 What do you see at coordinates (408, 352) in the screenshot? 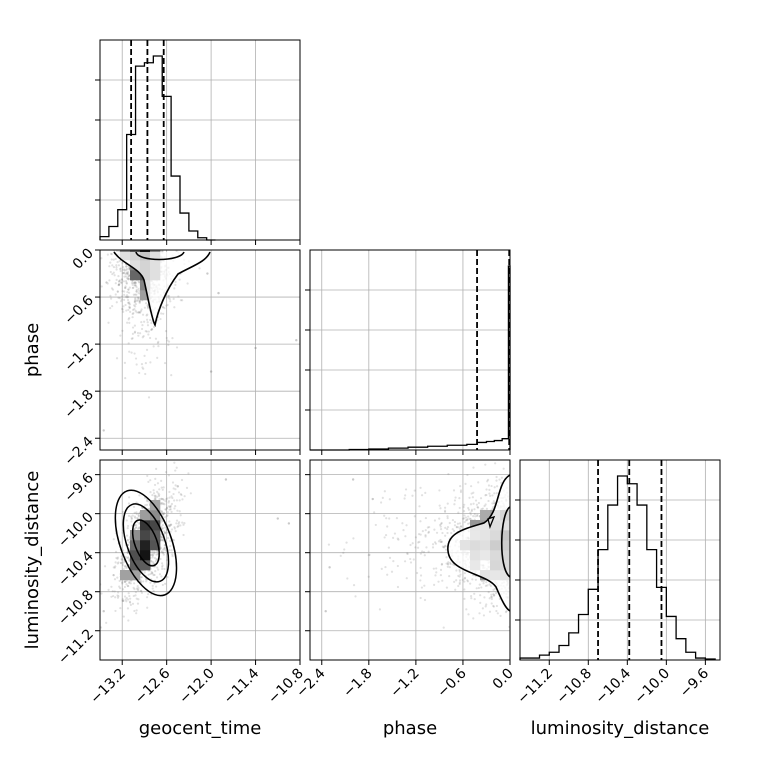
I see `hist-panel-phase` at bounding box center [408, 352].